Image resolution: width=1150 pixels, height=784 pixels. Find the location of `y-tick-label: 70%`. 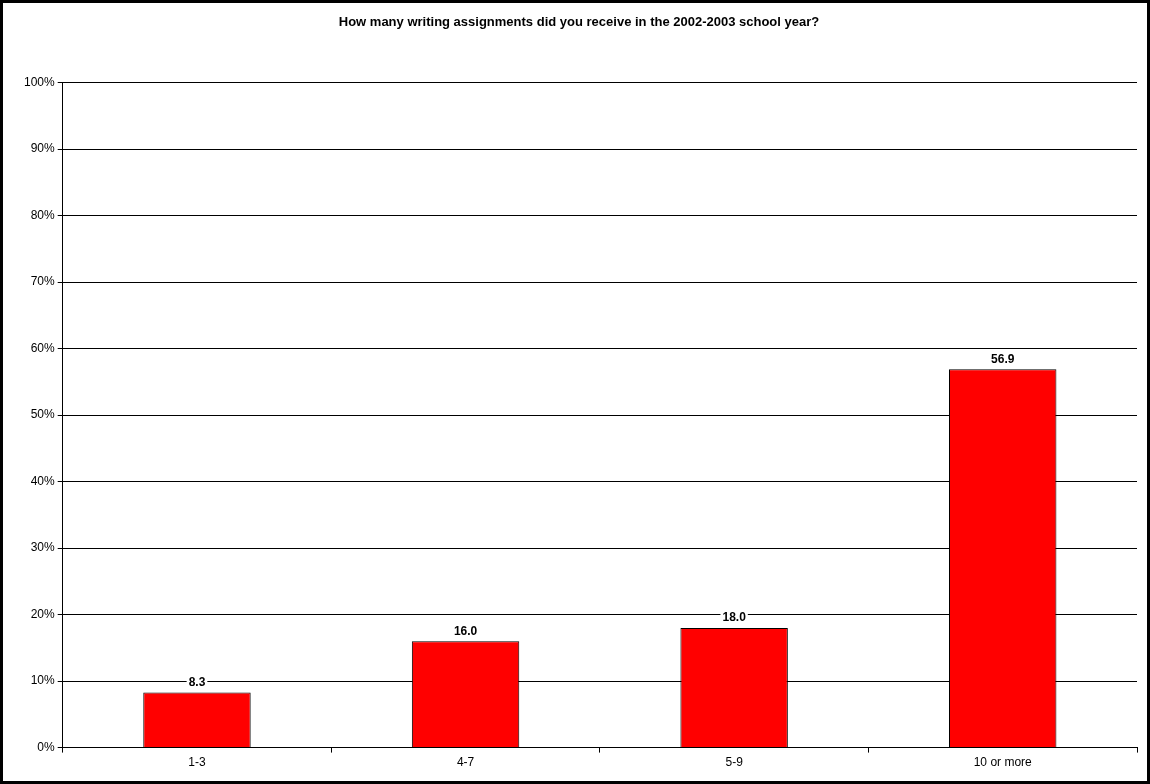

y-tick-label: 70% is located at coordinates (43, 281).